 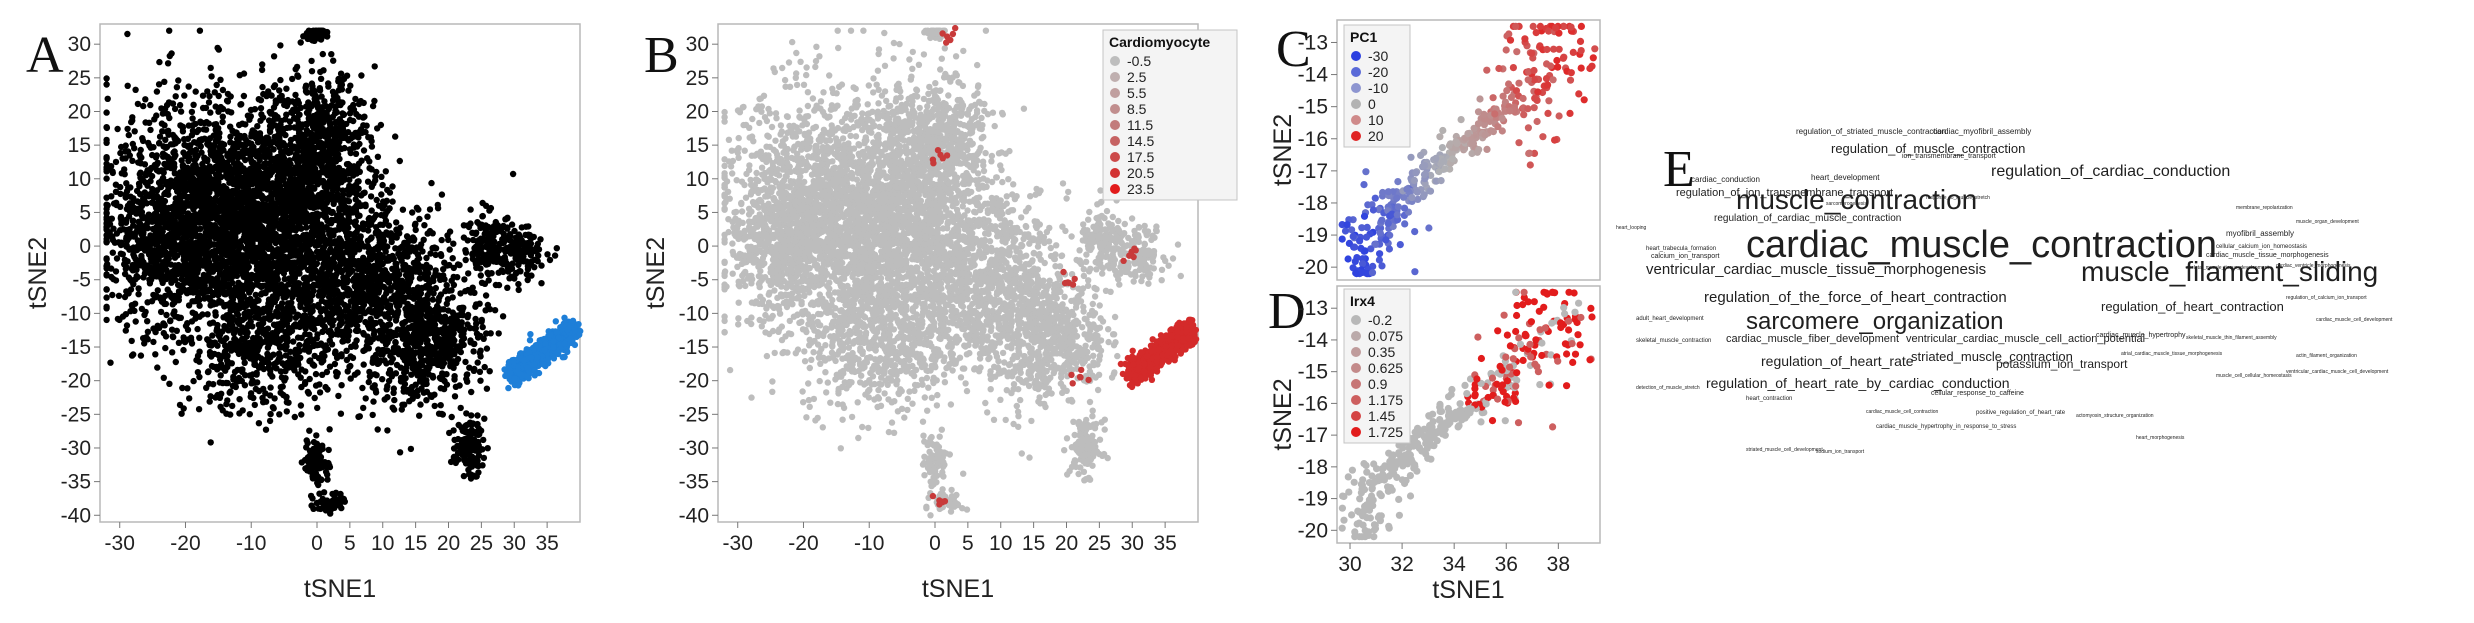 I want to click on x-tick-label: -20, so click(x=185, y=543).